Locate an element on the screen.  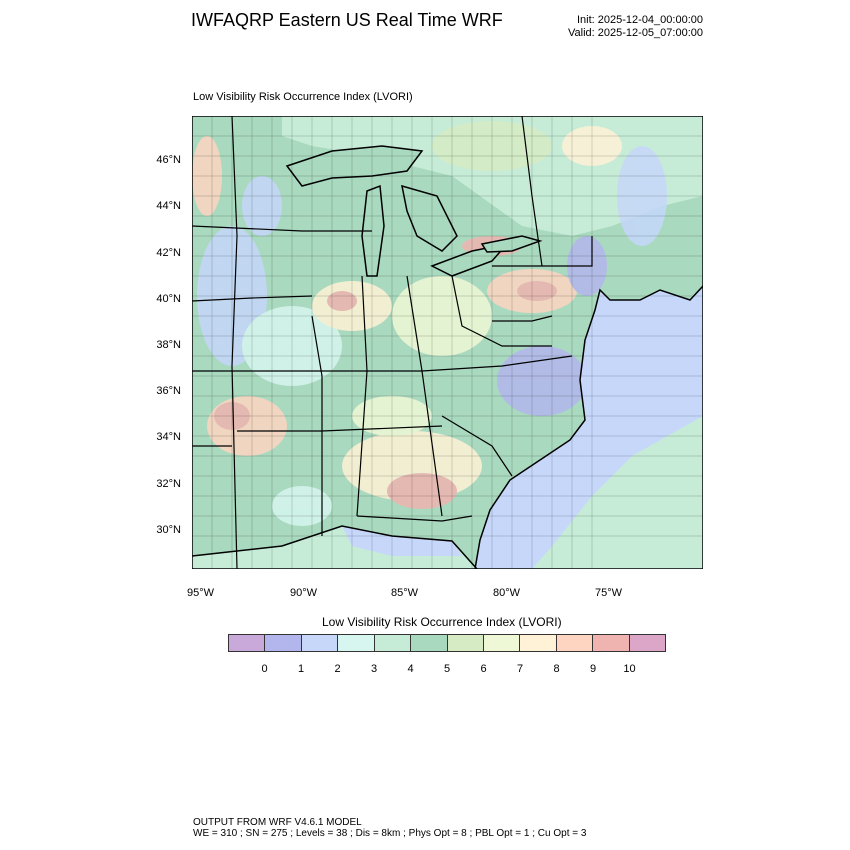
colorbar-label: 7 is located at coordinates (520, 669).